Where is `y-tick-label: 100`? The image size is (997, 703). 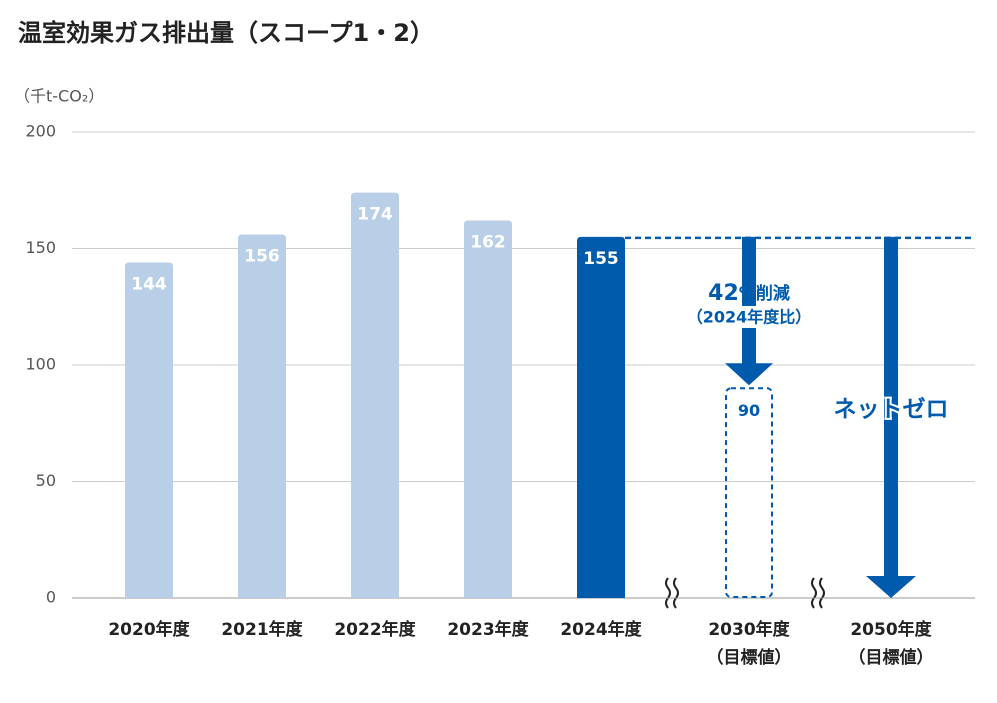 y-tick-label: 100 is located at coordinates (40, 364).